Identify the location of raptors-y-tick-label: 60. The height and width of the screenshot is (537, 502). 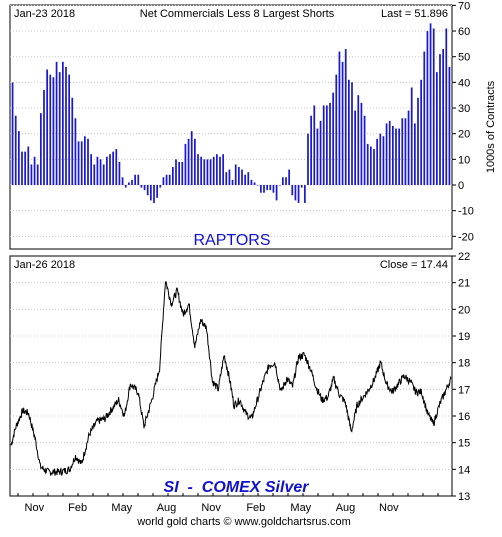
(464, 32).